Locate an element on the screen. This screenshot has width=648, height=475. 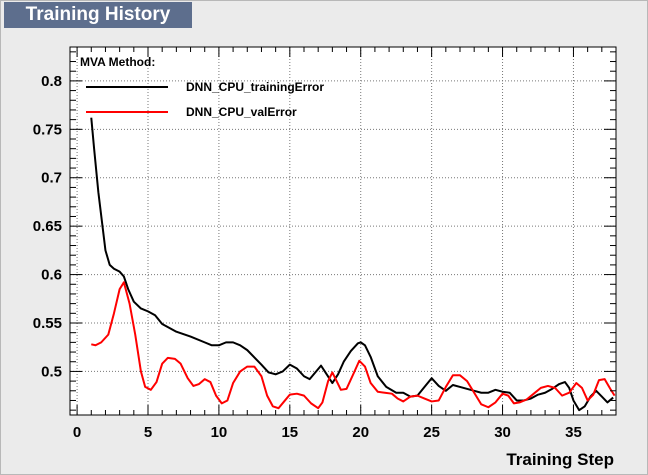
x-tick-label: 0 is located at coordinates (77, 432).